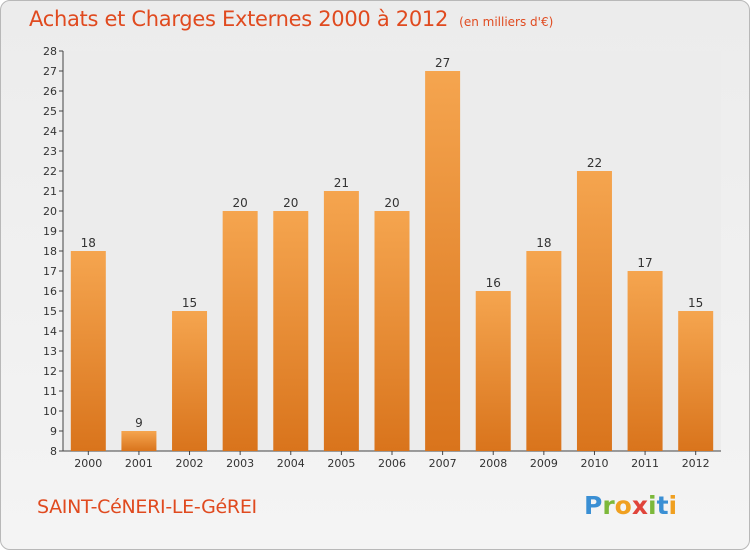  I want to click on x-tick-label: 2003, so click(240, 463).